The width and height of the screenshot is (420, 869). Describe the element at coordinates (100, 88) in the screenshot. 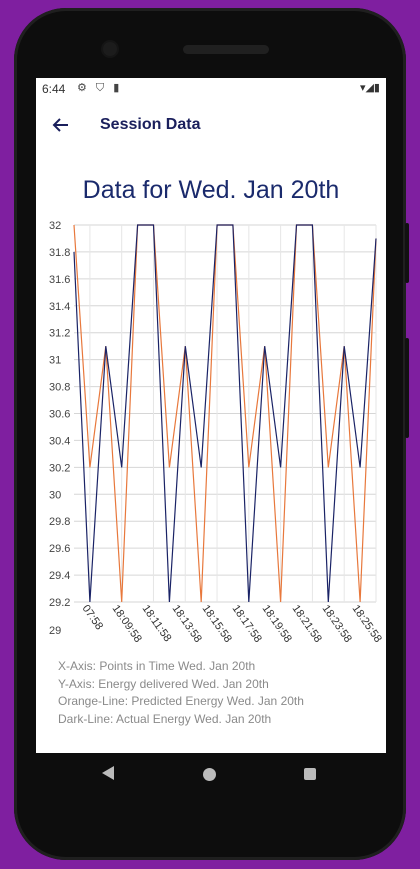

I see `notification-icons: ⚙ ⛉ ▮` at that location.